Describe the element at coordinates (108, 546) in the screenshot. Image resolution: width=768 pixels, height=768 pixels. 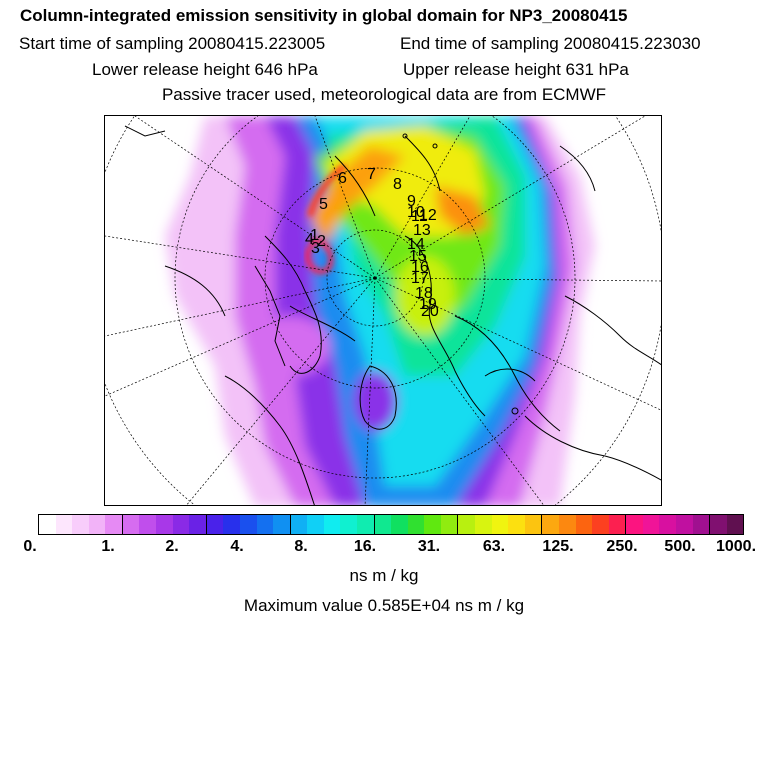
I see `tick-label: 1.` at that location.